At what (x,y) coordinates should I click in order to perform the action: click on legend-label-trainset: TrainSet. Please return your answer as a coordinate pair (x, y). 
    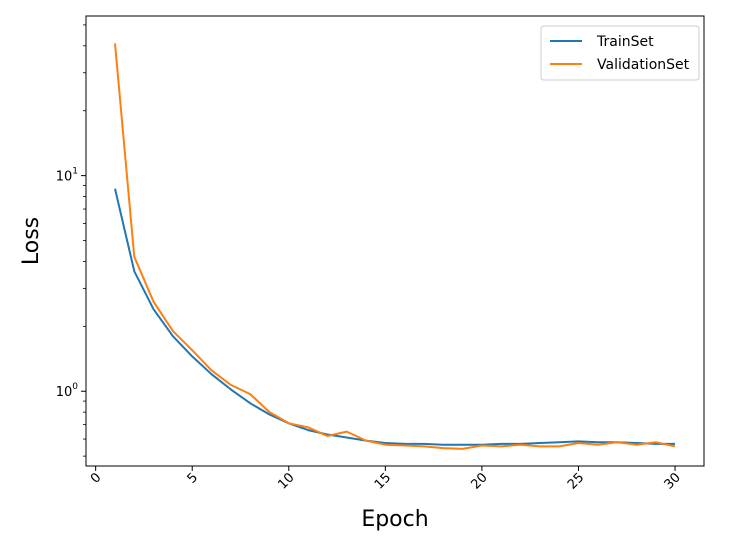
    Looking at the image, I should click on (625, 42).